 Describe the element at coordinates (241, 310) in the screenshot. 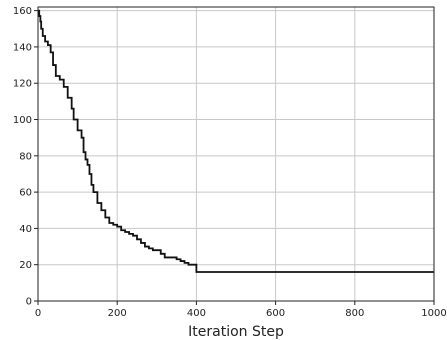

I see `x-axis: 0 200 400 600 800 1000` at that location.